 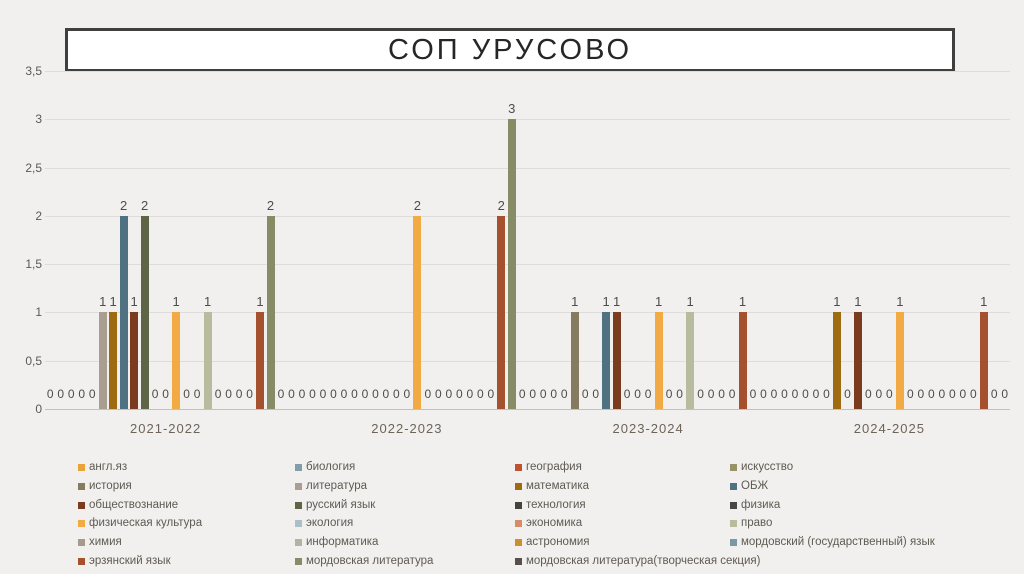 I want to click on legend-label: литература, so click(x=337, y=486).